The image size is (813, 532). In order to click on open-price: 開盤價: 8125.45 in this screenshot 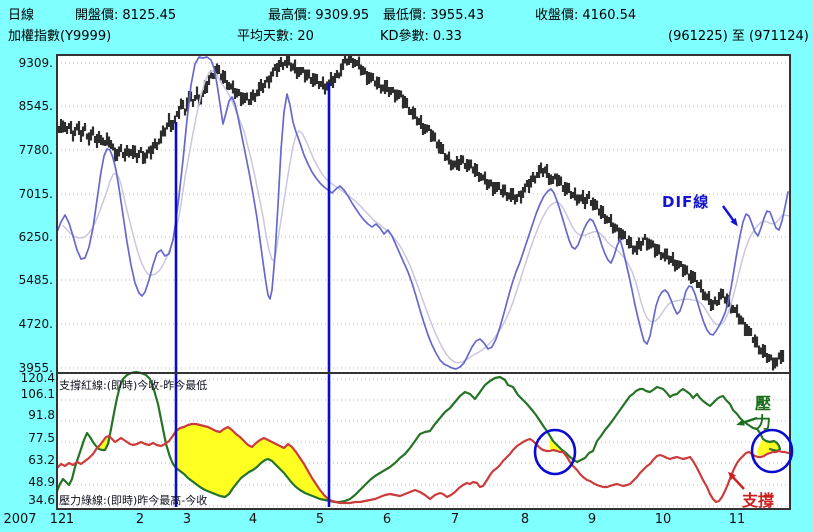, I will do `click(125, 16)`.